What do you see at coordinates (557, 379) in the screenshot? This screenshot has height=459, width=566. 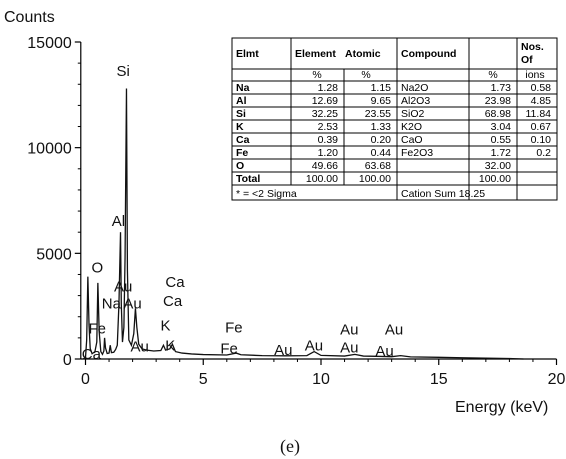 I see `x-tick-label: 20` at bounding box center [557, 379].